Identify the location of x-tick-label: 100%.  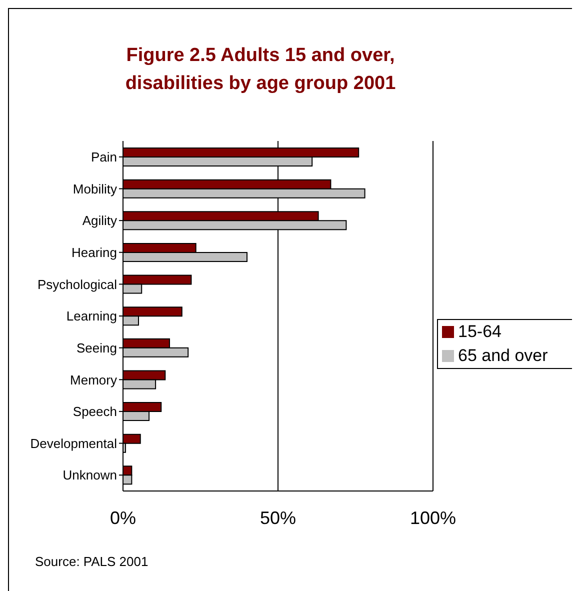
(433, 518).